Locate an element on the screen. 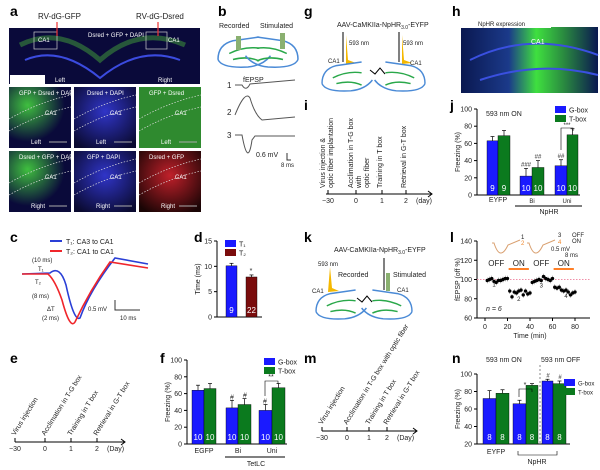 This screenshot has height=470, width=600. recorded-label: Recorded is located at coordinates (234, 26).